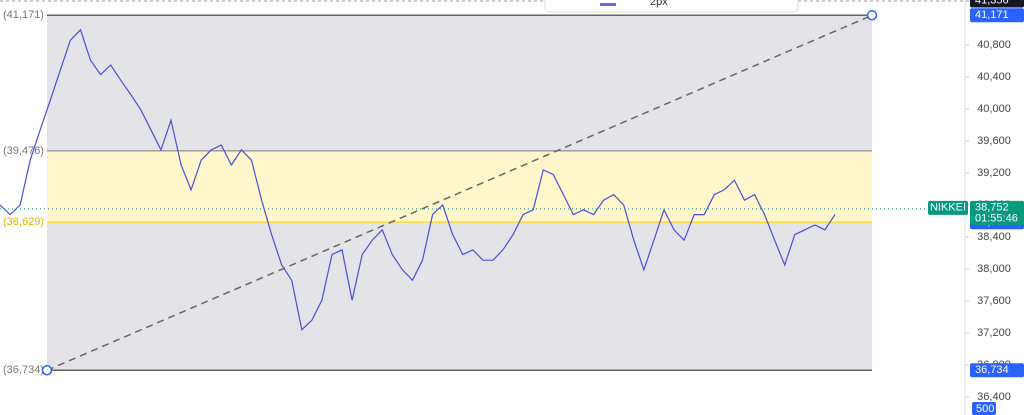 The width and height of the screenshot is (1024, 415). I want to click on outer-bottom-price-box, so click(997, 370).